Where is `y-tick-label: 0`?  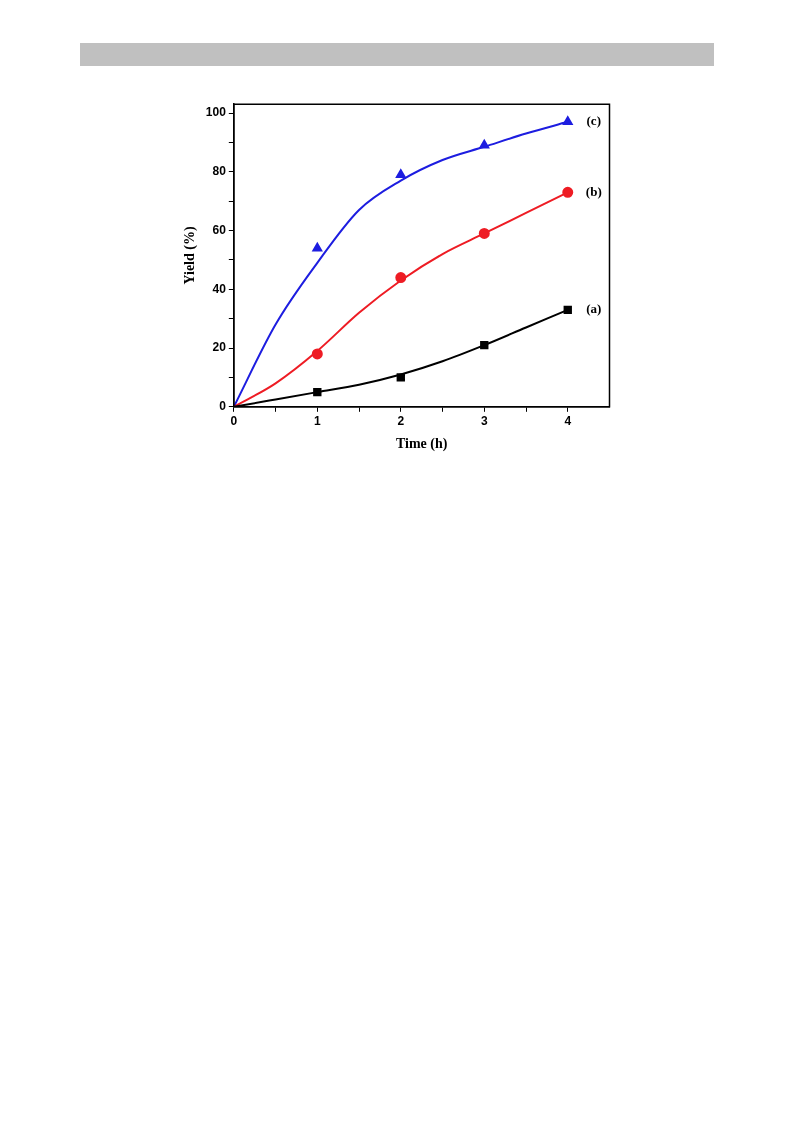 y-tick-label: 0 is located at coordinates (223, 406).